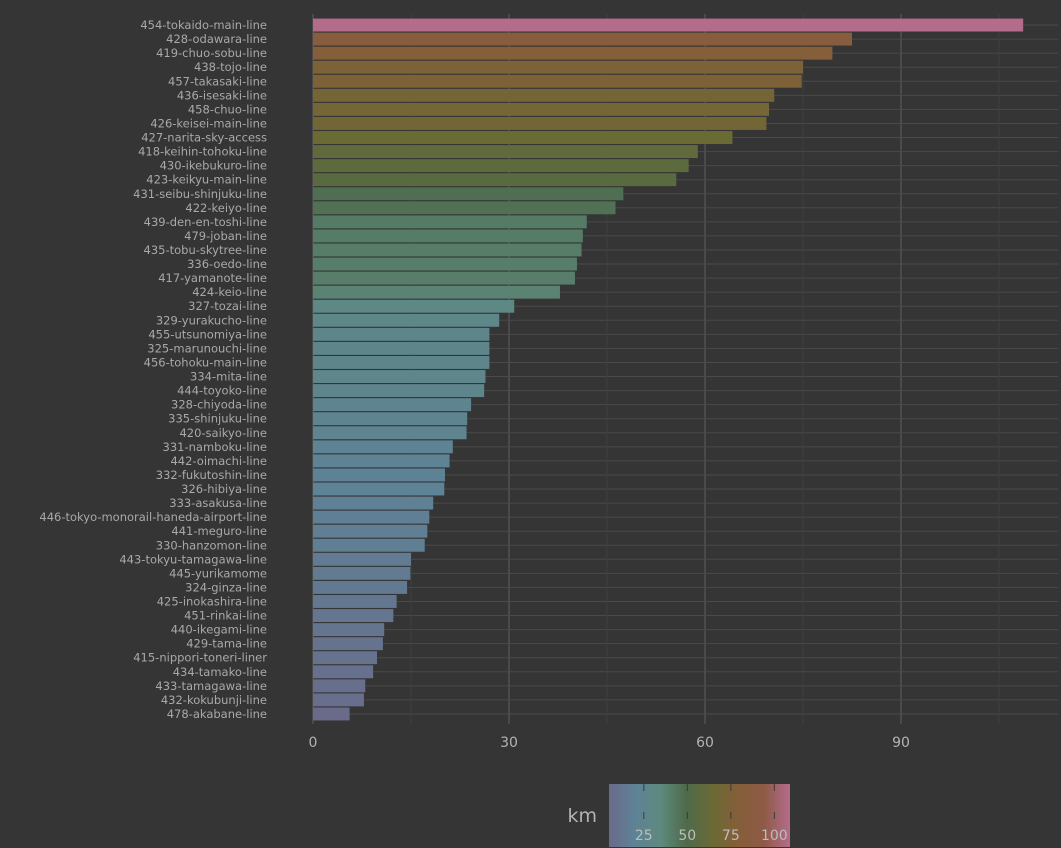  Describe the element at coordinates (731, 836) in the screenshot. I see `legend-tick-label: 75` at that location.